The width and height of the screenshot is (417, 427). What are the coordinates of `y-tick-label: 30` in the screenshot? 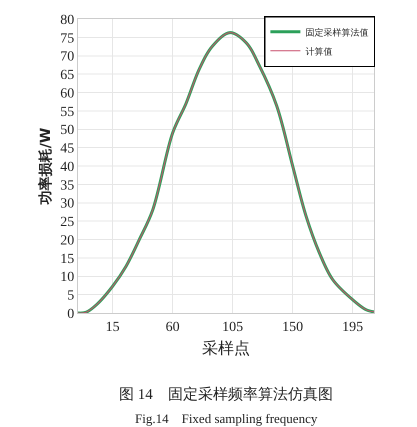 It's located at (67, 204).